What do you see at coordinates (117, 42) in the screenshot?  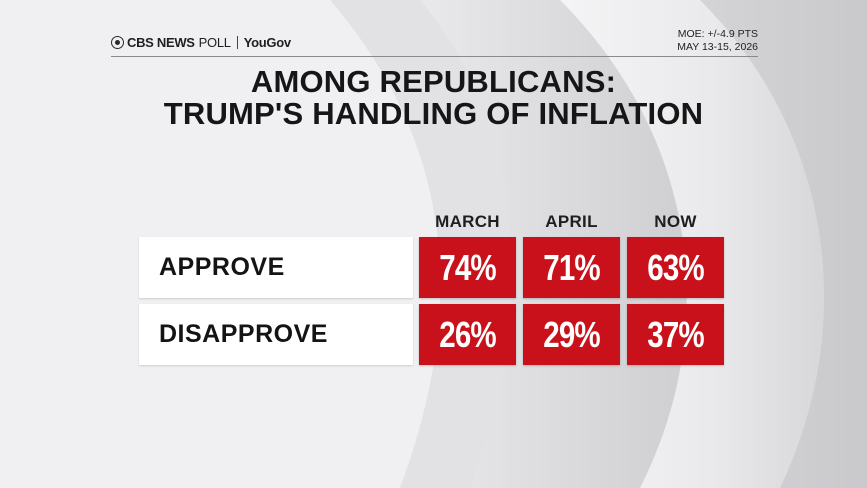 I see `cbs-eye-icon` at bounding box center [117, 42].